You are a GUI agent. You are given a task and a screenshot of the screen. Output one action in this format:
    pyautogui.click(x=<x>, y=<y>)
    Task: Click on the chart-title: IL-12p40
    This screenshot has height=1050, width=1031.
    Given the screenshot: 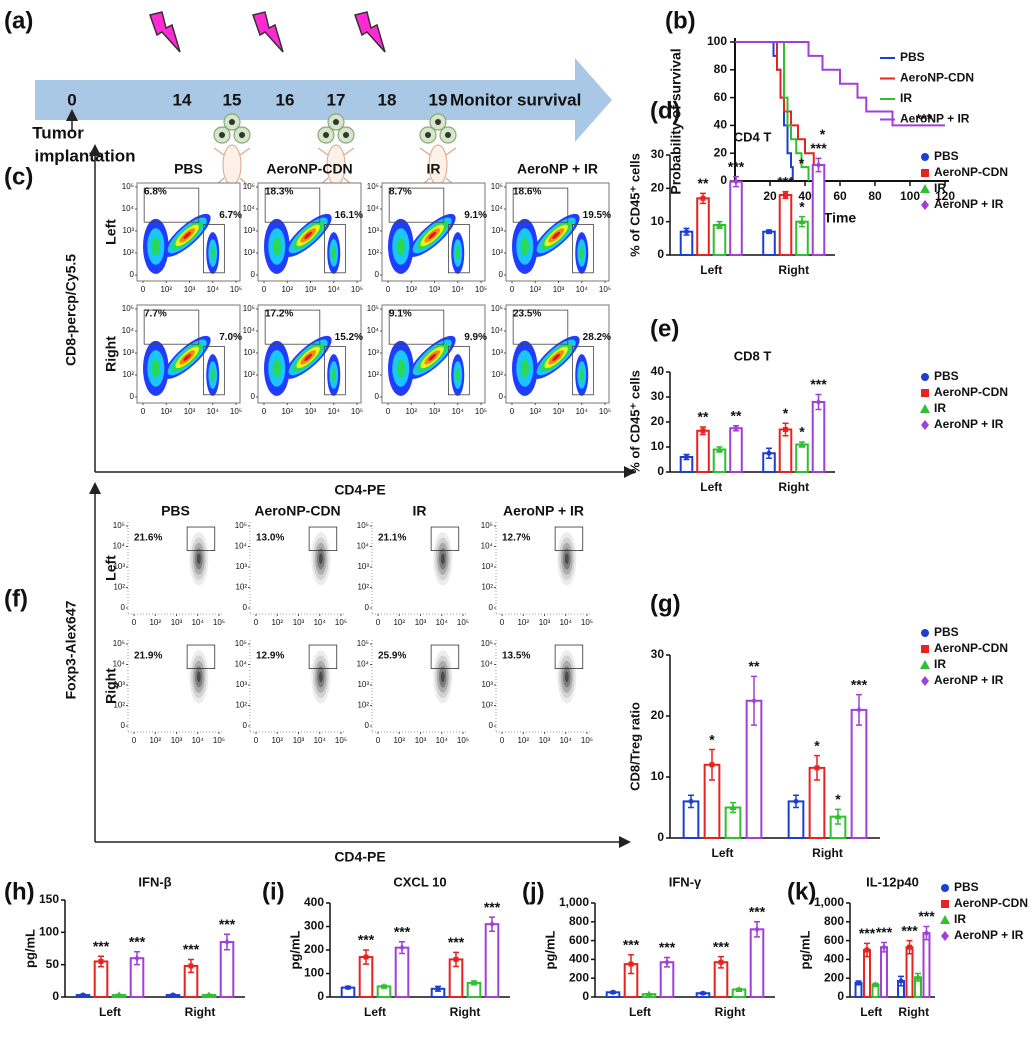 What is the action you would take?
    pyautogui.click(x=892, y=881)
    